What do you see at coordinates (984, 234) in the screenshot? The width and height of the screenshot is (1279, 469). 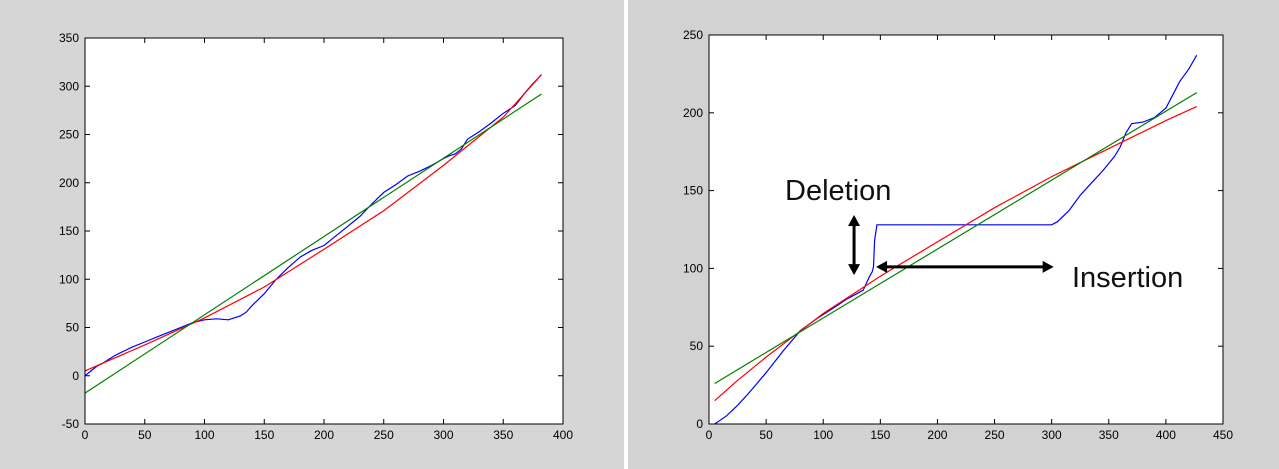 I see `annotation-group: Deletion Insertion` at bounding box center [984, 234].